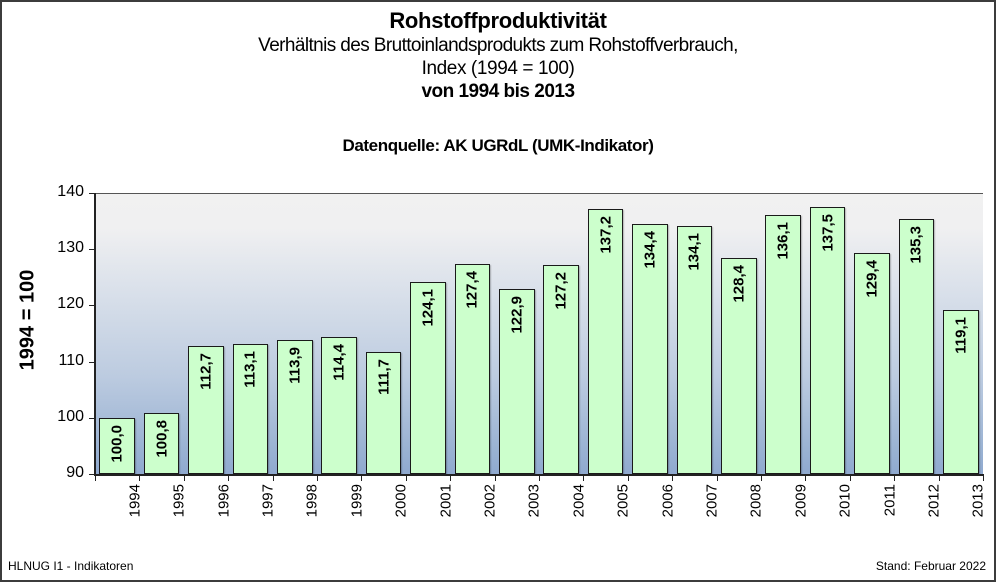 The height and width of the screenshot is (582, 996). Describe the element at coordinates (783, 344) in the screenshot. I see `bar-2009: 136,1` at that location.